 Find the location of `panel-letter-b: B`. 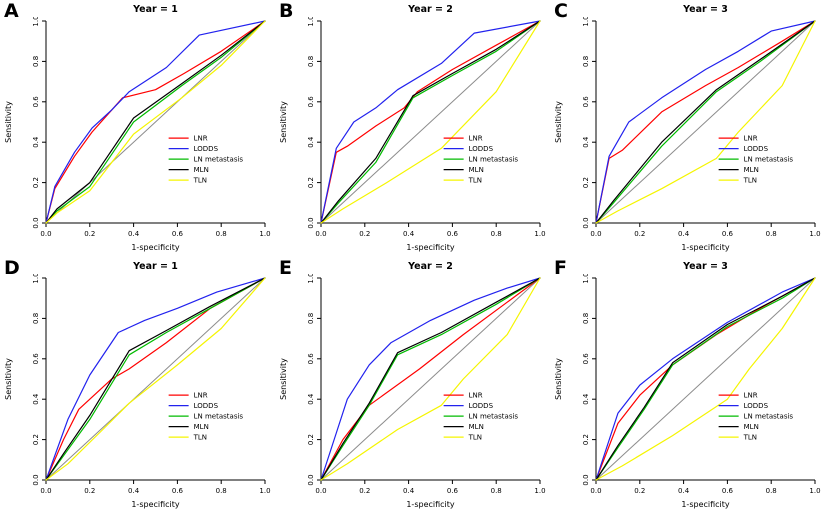

panel-letter-b: B is located at coordinates (286, 11).